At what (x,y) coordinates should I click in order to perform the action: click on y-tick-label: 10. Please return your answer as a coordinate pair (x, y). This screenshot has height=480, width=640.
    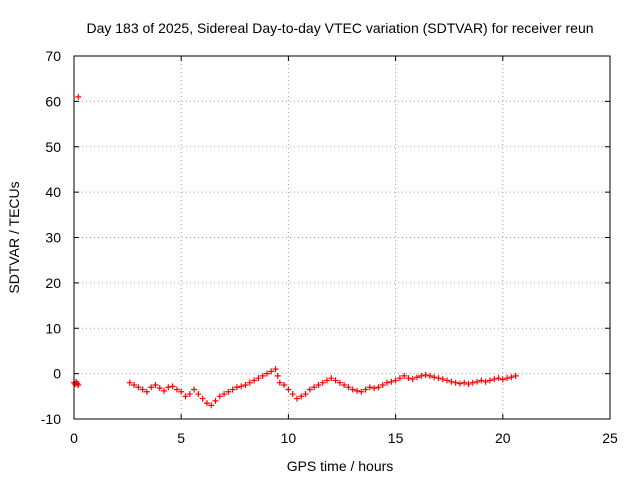
    Looking at the image, I should click on (53, 328).